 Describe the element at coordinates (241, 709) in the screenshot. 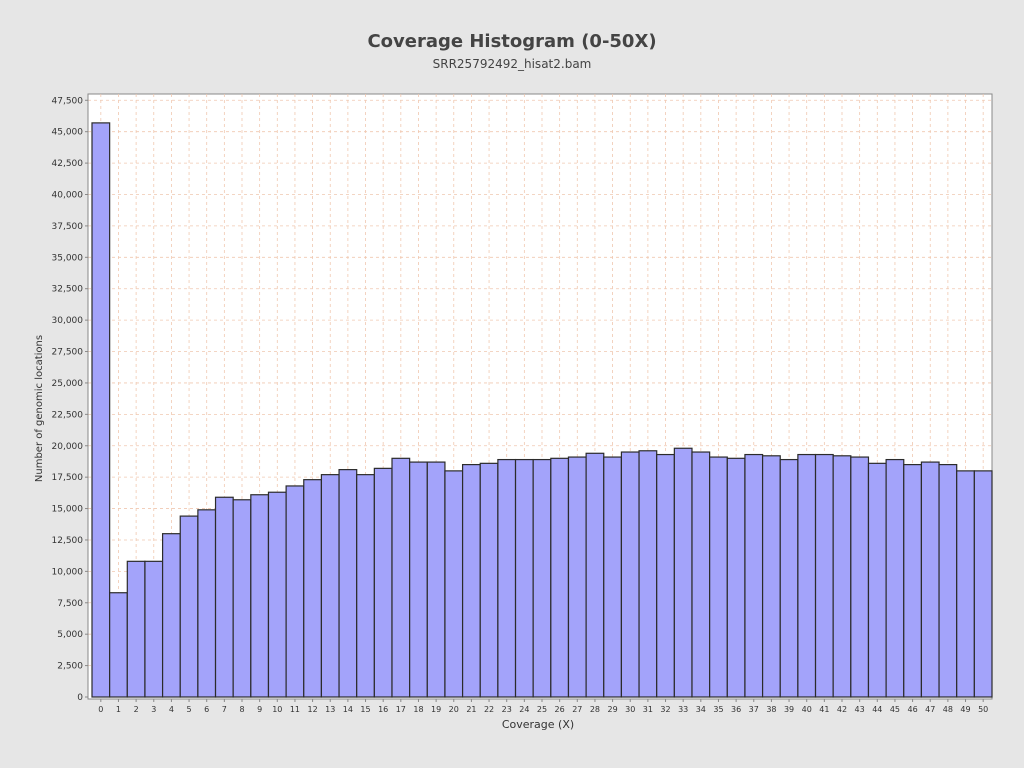

I see `x-tick-label: 8` at that location.